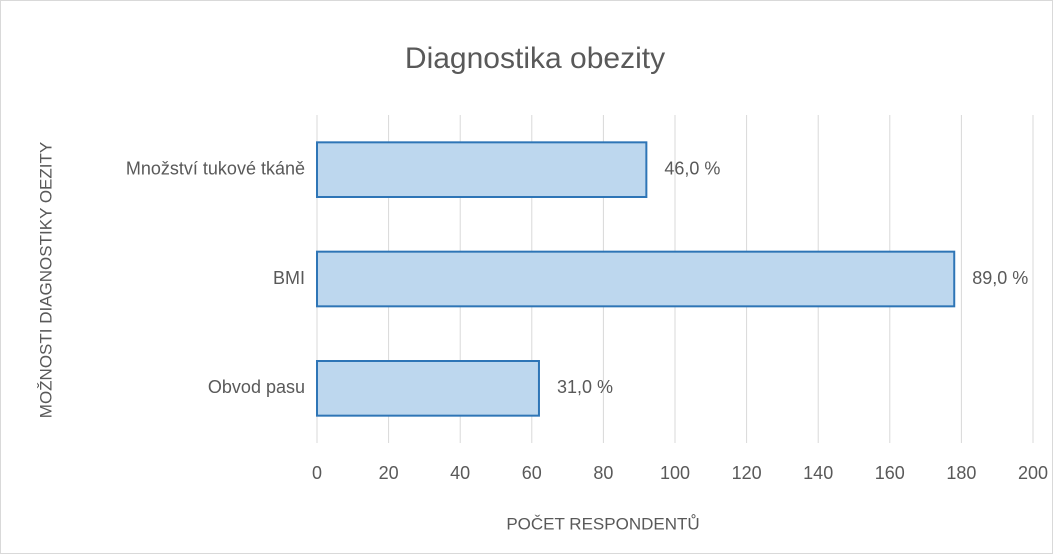  Describe the element at coordinates (317, 473) in the screenshot. I see `x-tick-label: 0` at that location.